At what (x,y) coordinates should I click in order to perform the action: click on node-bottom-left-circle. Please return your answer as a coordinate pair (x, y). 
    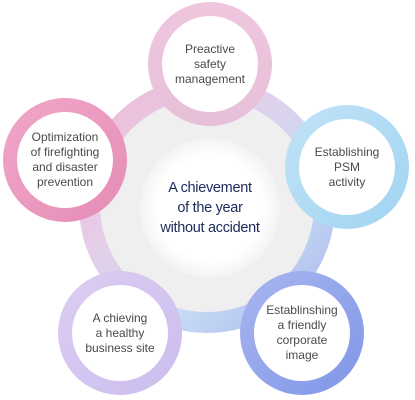
    Looking at the image, I should click on (120, 333).